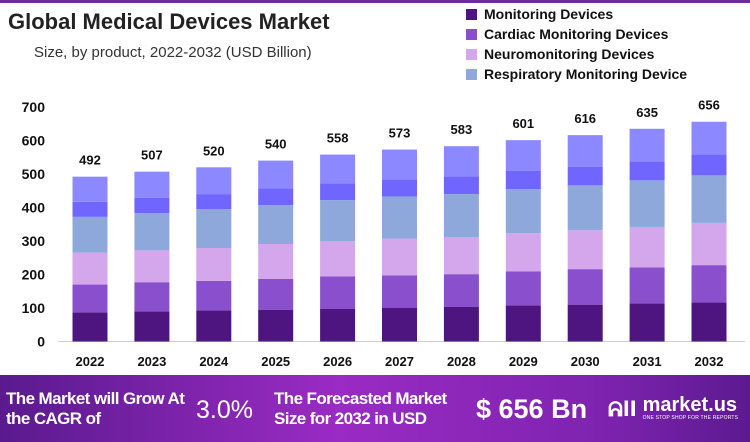 The height and width of the screenshot is (442, 750). I want to click on legend-label: Neuromonitoring Devices, so click(569, 54).